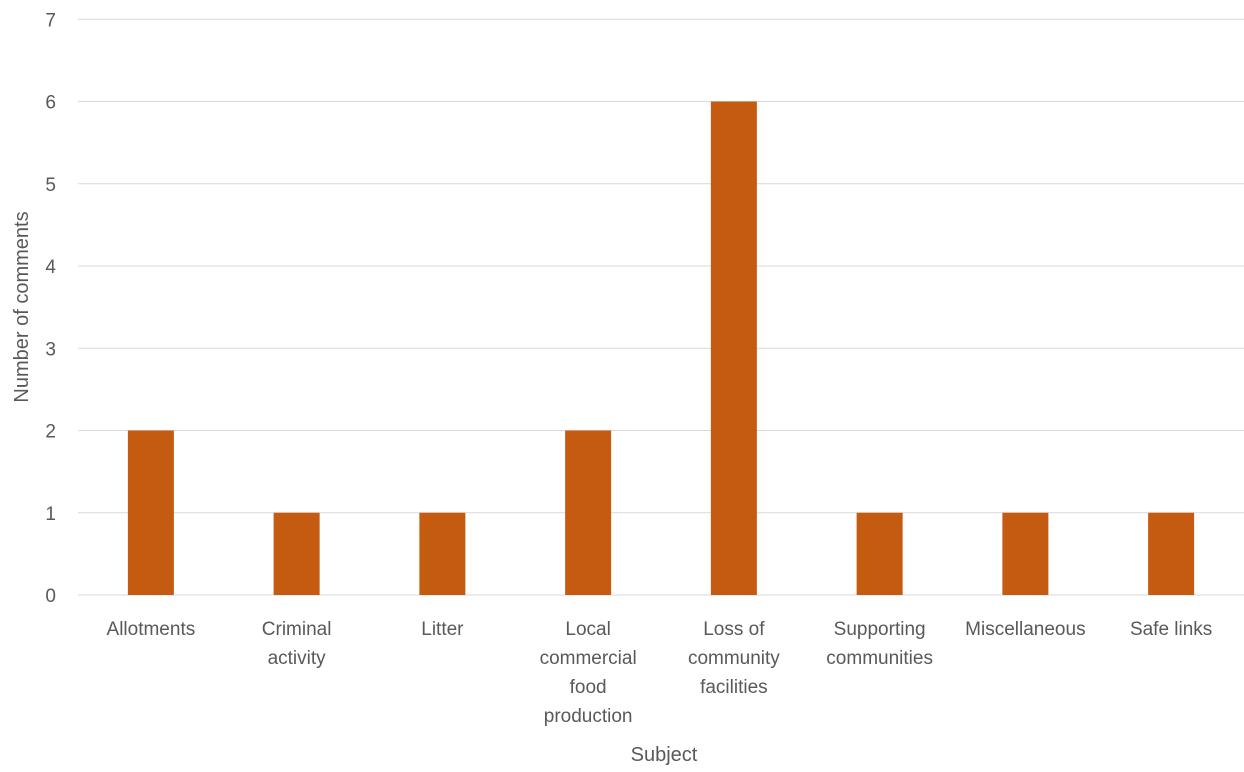 The image size is (1244, 772). Describe the element at coordinates (50, 514) in the screenshot. I see `y-tick-label: 1` at that location.